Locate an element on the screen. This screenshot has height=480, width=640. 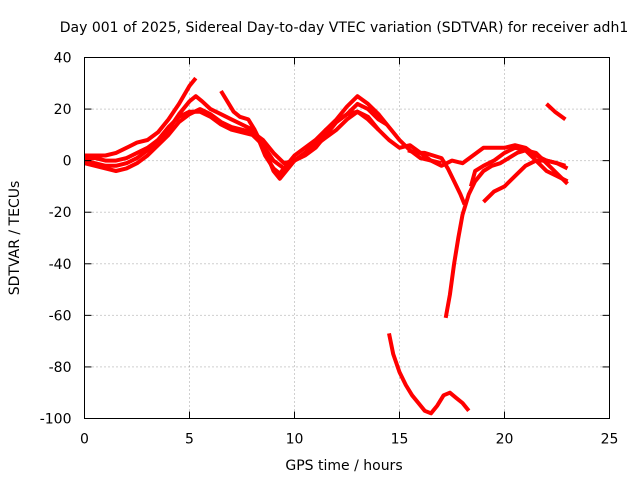
y-tick-label: -100 is located at coordinates (56, 420).